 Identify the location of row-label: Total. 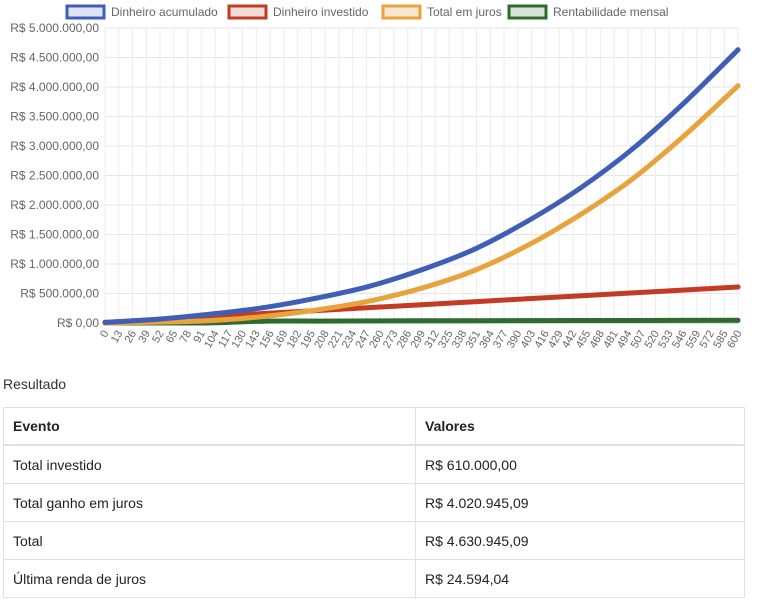
(209, 540).